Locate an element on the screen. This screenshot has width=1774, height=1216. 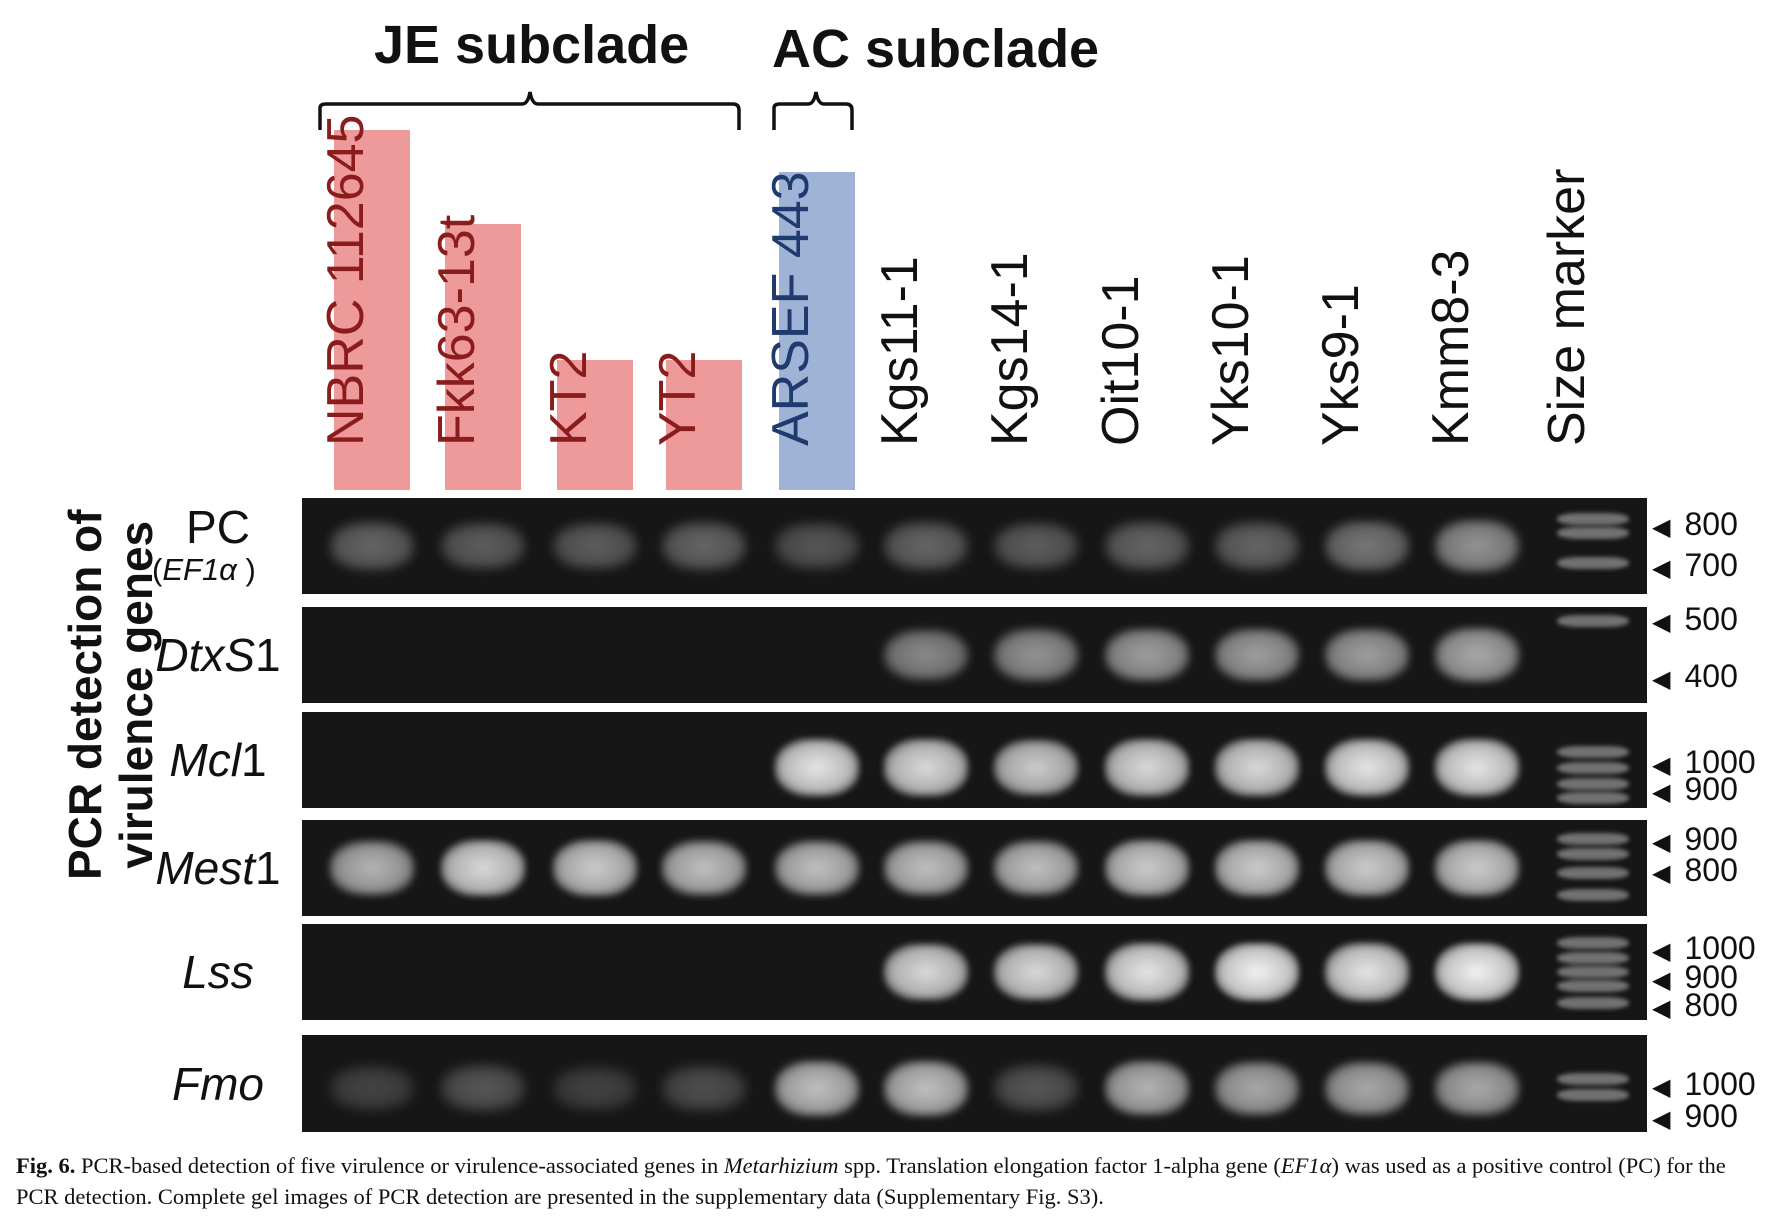
gene-label-mest: Mest1 is located at coordinates (218, 868).